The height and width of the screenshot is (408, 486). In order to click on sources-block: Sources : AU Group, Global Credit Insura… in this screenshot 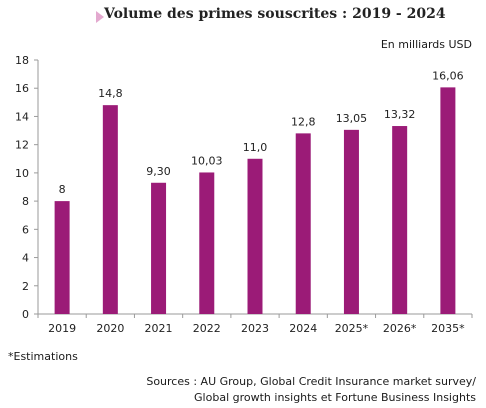, I will do `click(311, 390)`.